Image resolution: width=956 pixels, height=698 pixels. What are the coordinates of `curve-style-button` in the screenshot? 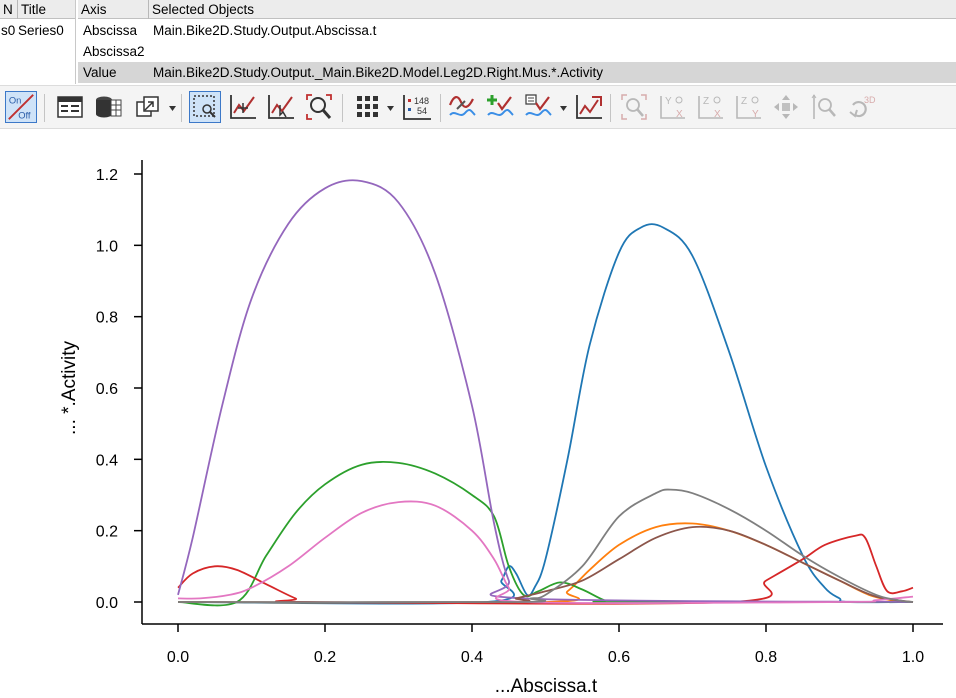 It's located at (462, 107).